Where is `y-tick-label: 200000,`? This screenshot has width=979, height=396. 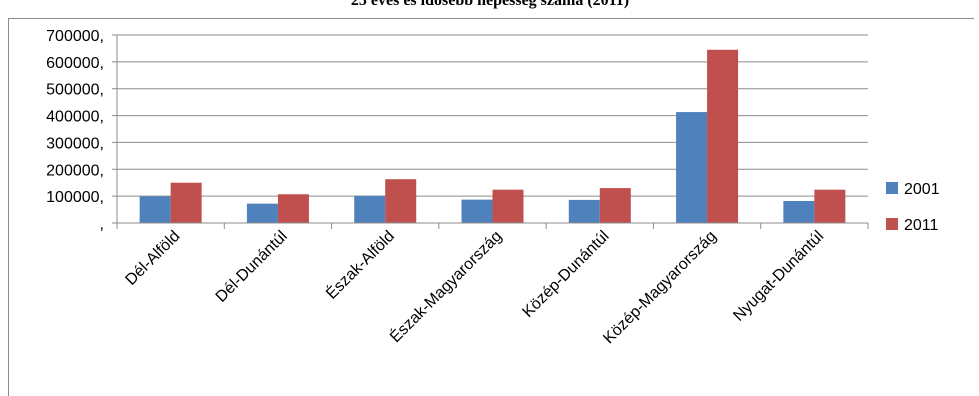
y-tick-label: 200000, is located at coordinates (75, 170).